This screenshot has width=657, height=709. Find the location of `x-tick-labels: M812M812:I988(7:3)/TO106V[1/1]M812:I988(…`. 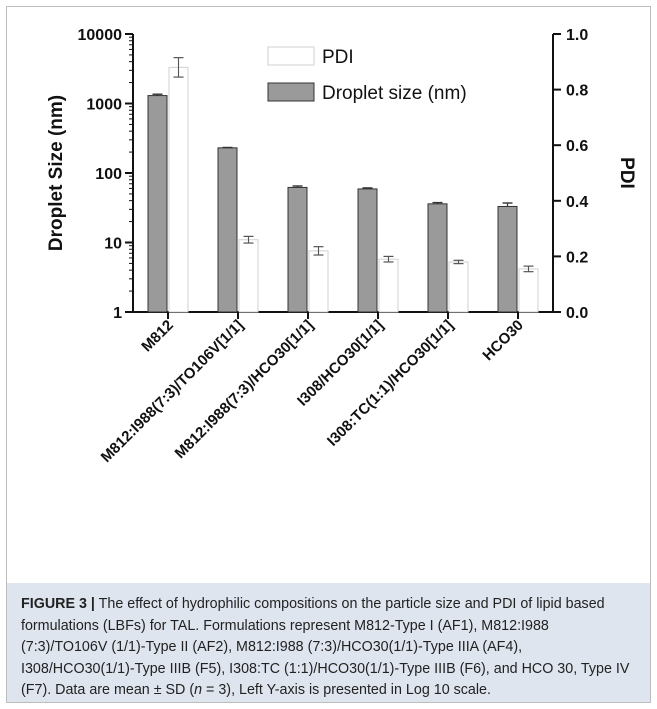

x-tick-labels: M812M812:I988(7:3)/TO106V[1/1]M812:I988(… is located at coordinates (312, 391).